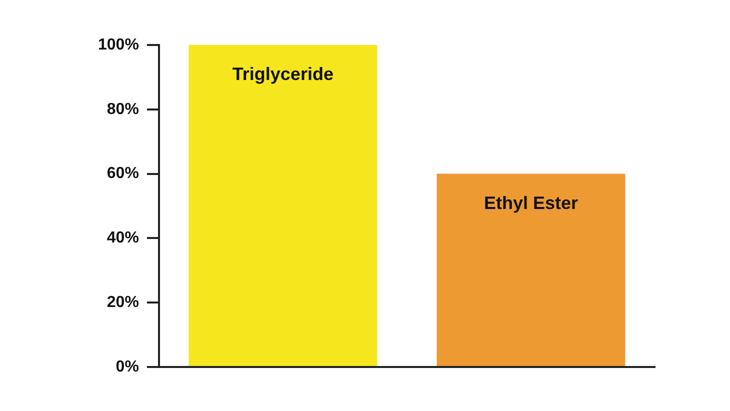  I want to click on y-tick-label: 80%, so click(122, 109).